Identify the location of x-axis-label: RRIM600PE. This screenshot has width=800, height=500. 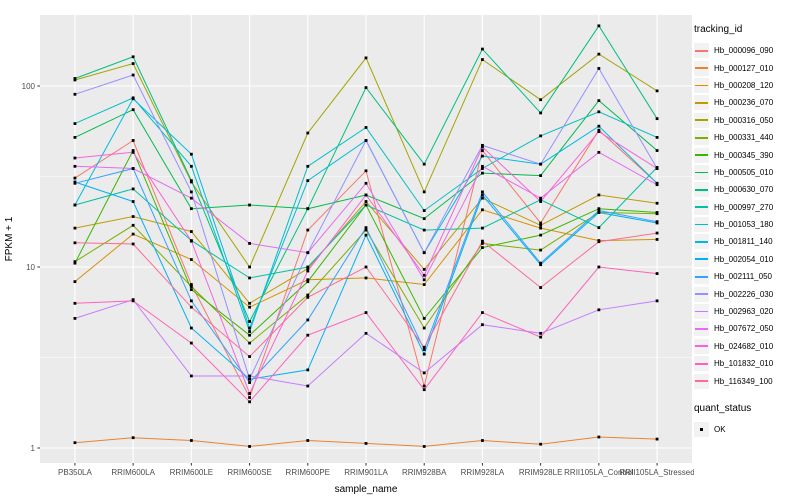
(308, 472).